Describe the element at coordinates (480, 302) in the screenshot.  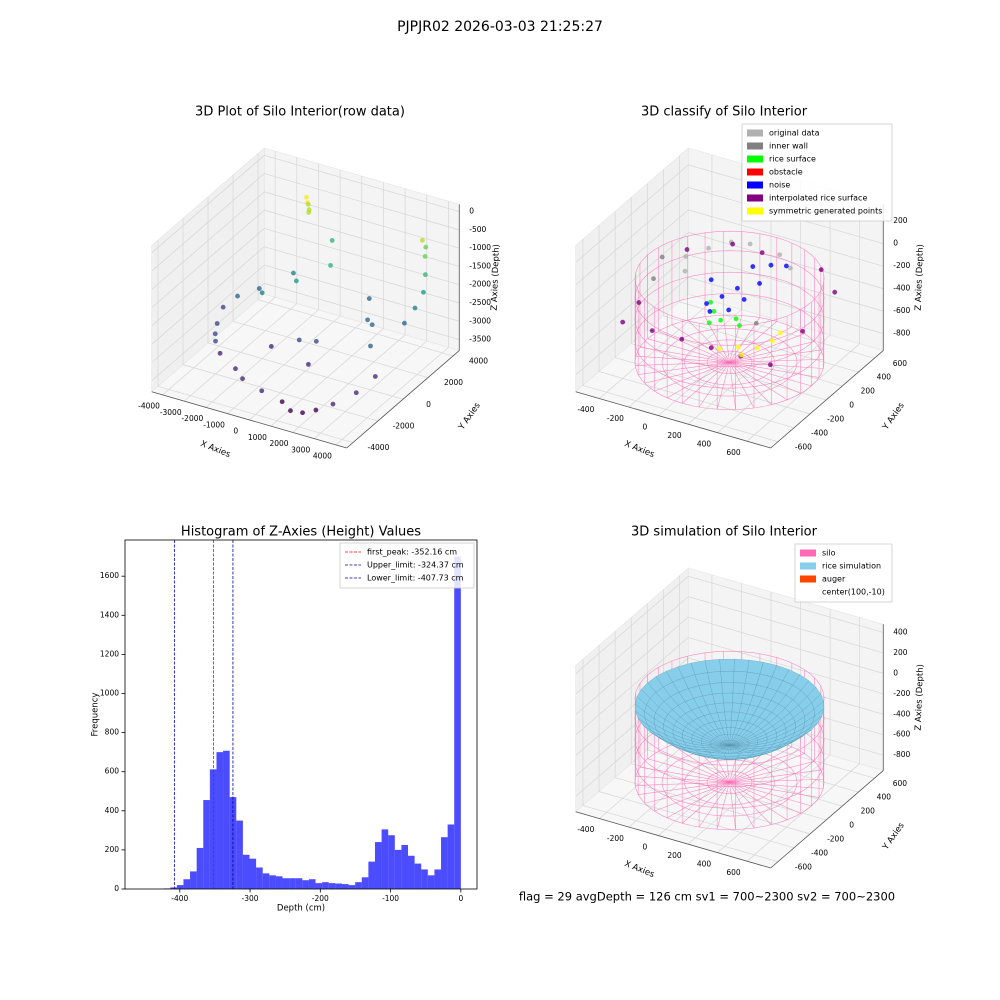
I see `z-tick-label: -2500` at that location.